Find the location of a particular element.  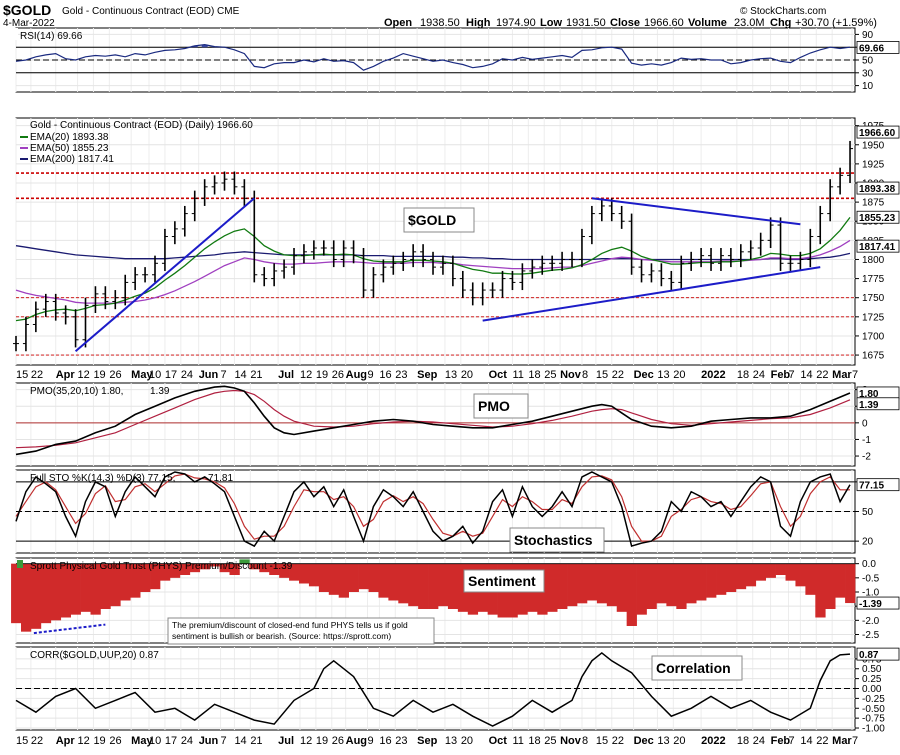

price-legend-1: EMA(50) 1855.23 is located at coordinates (69, 148).